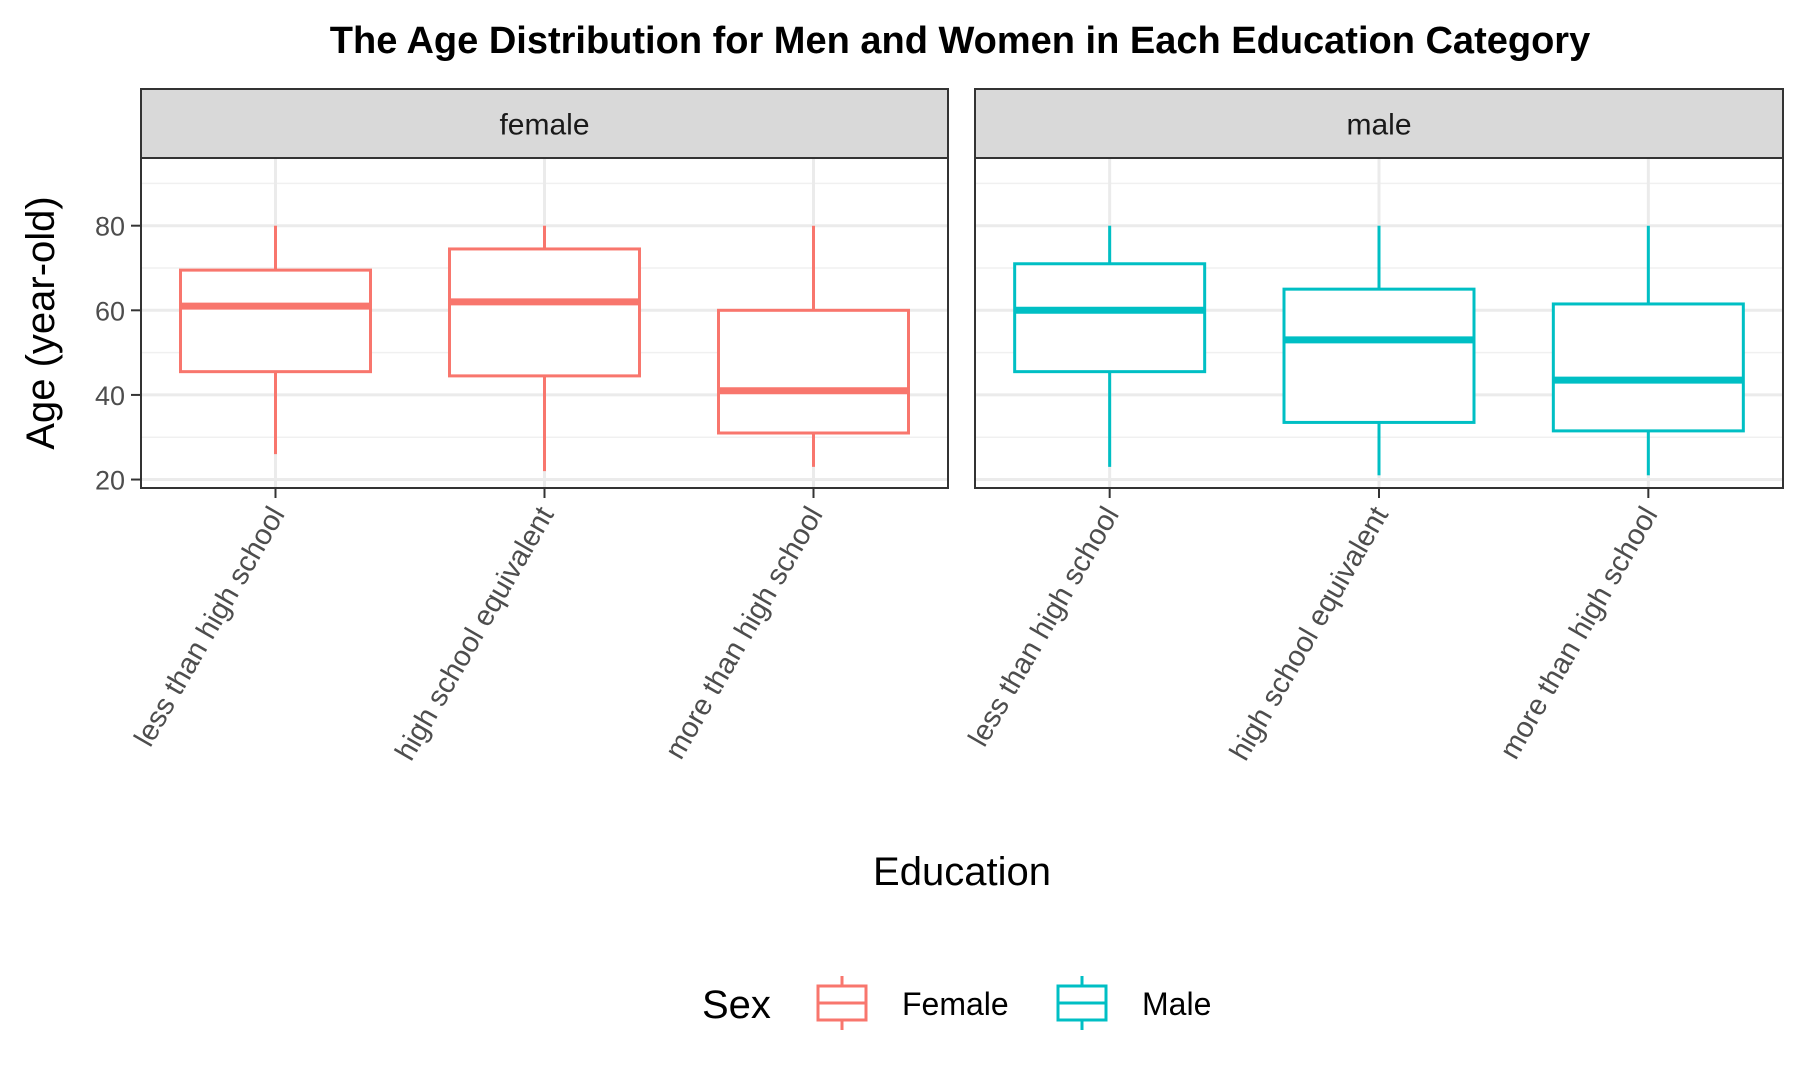  I want to click on strip-male, so click(1379, 123).